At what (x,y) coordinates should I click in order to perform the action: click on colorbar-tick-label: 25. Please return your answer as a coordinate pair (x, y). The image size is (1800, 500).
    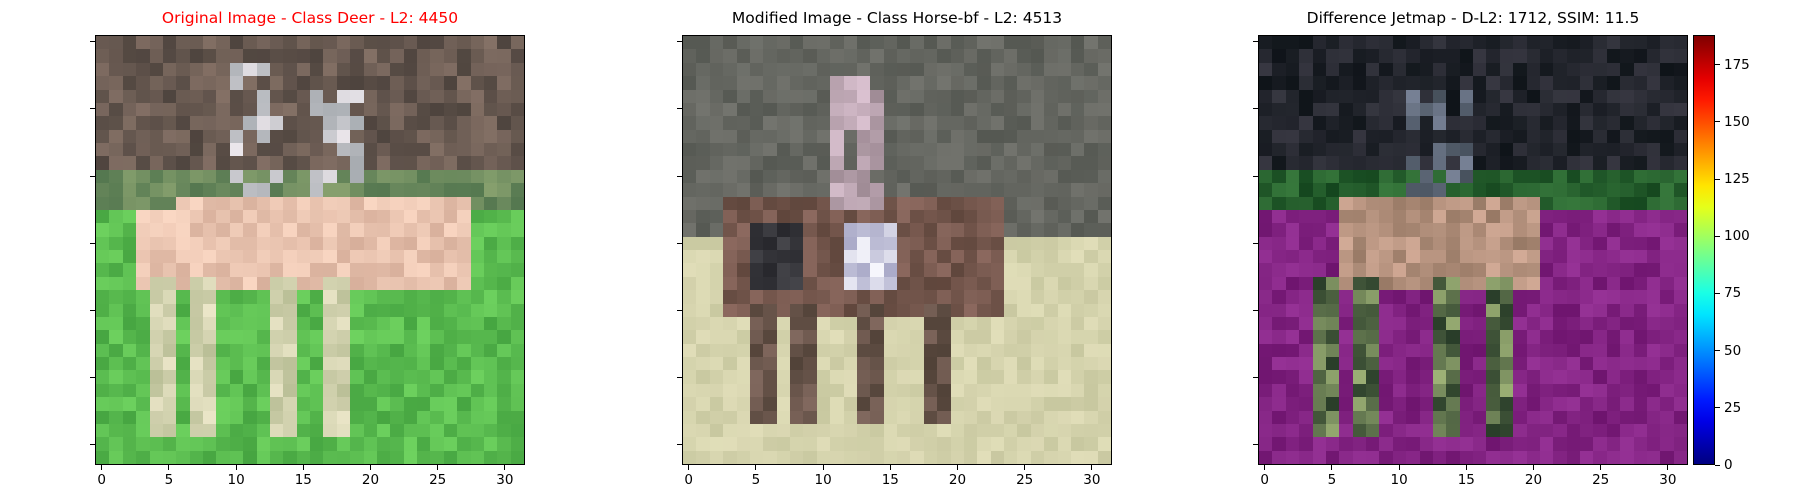
    Looking at the image, I should click on (1733, 407).